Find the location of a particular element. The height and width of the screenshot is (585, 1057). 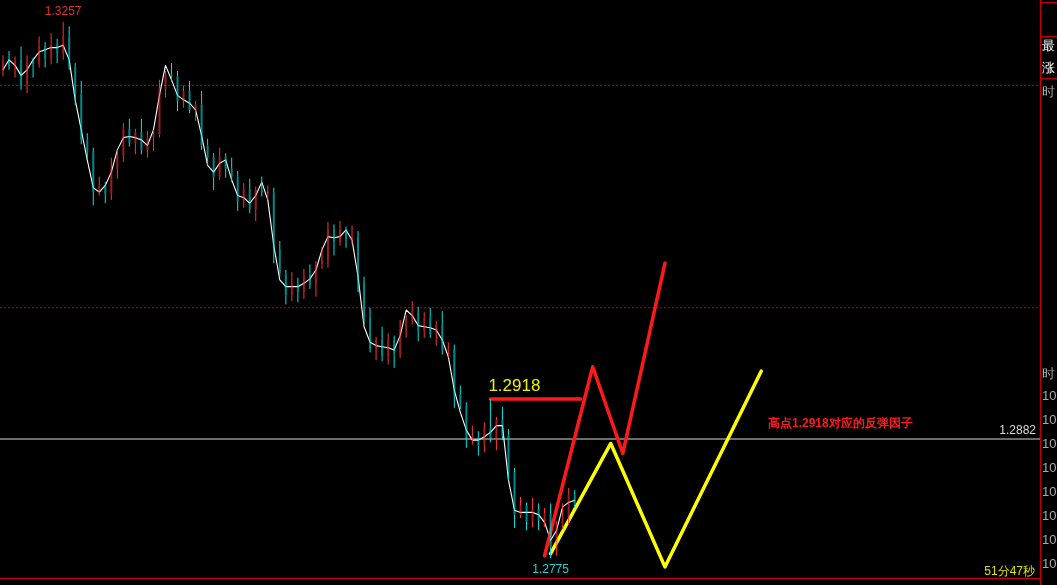

annotation: 1.2918 is located at coordinates (514, 385).